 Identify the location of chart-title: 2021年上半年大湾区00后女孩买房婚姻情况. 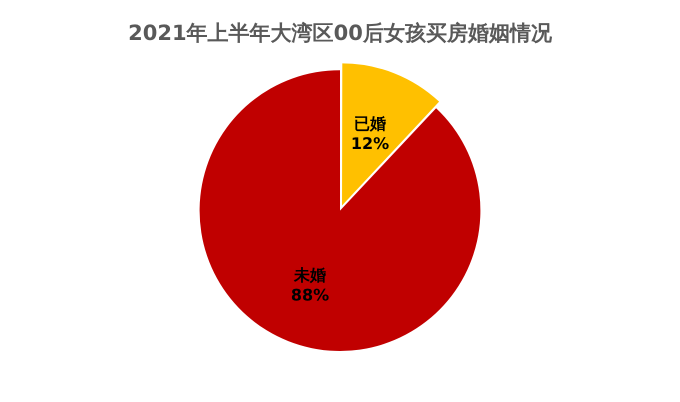
(340, 33).